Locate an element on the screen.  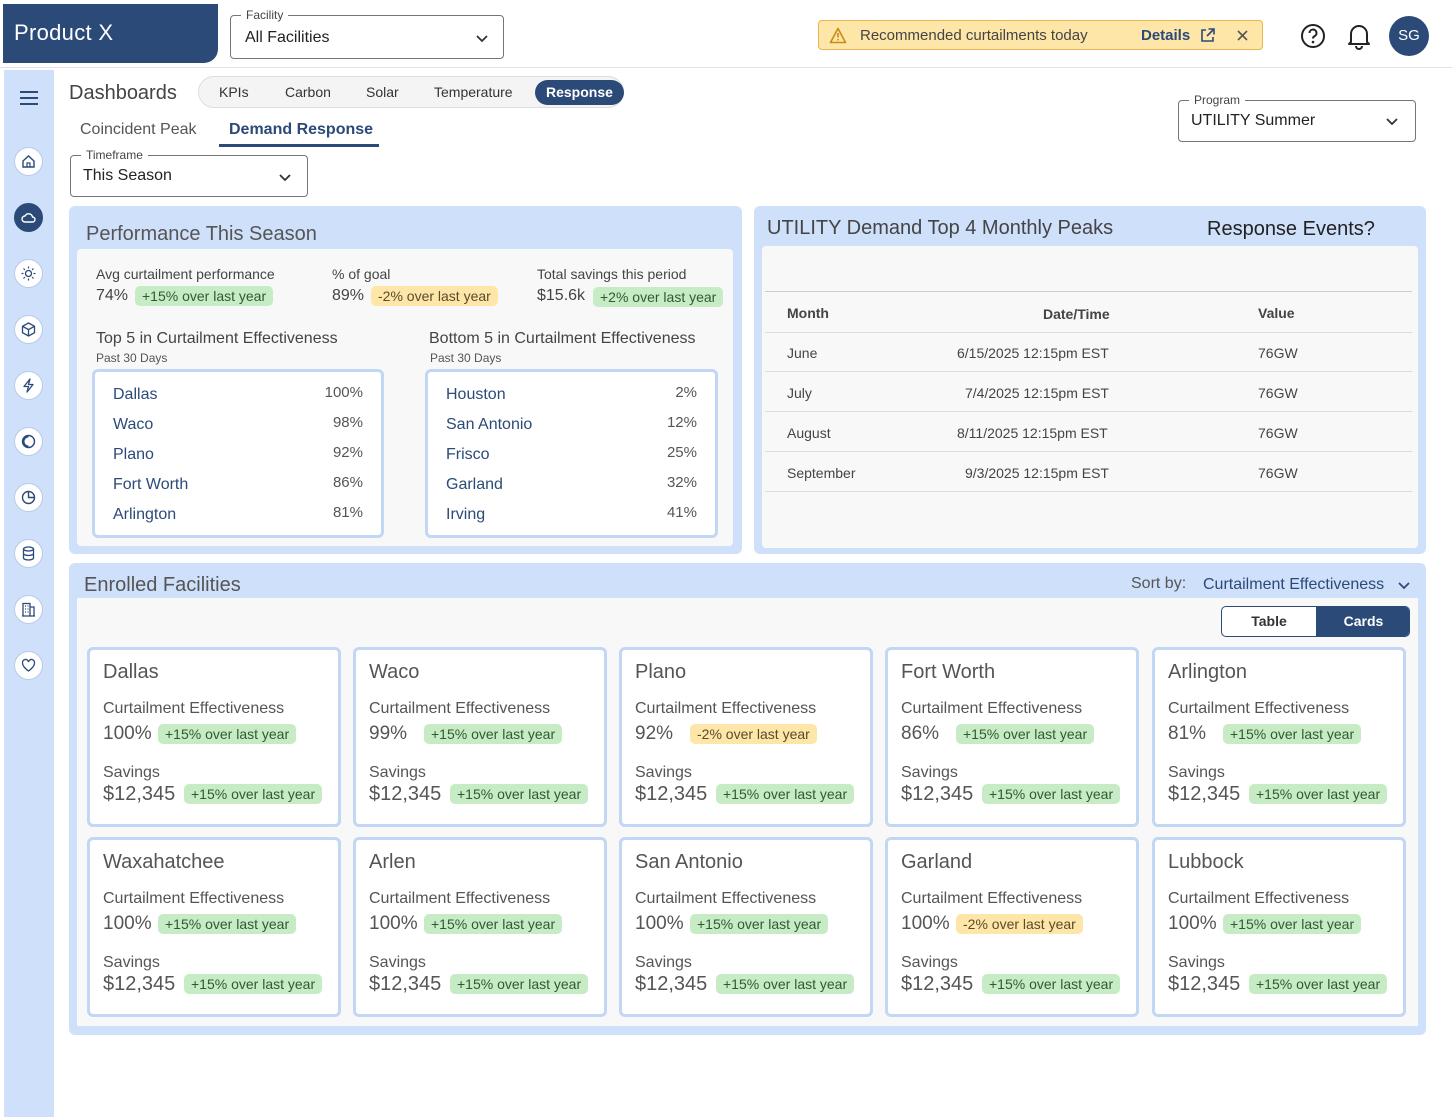
close-icon is located at coordinates (1242, 35).